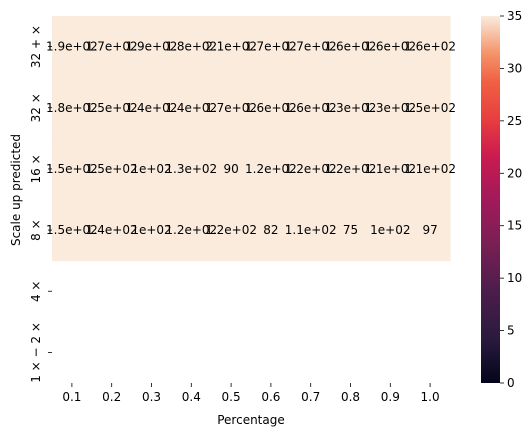  What do you see at coordinates (511, 331) in the screenshot?
I see `colorbar-tick-label: 5` at bounding box center [511, 331].